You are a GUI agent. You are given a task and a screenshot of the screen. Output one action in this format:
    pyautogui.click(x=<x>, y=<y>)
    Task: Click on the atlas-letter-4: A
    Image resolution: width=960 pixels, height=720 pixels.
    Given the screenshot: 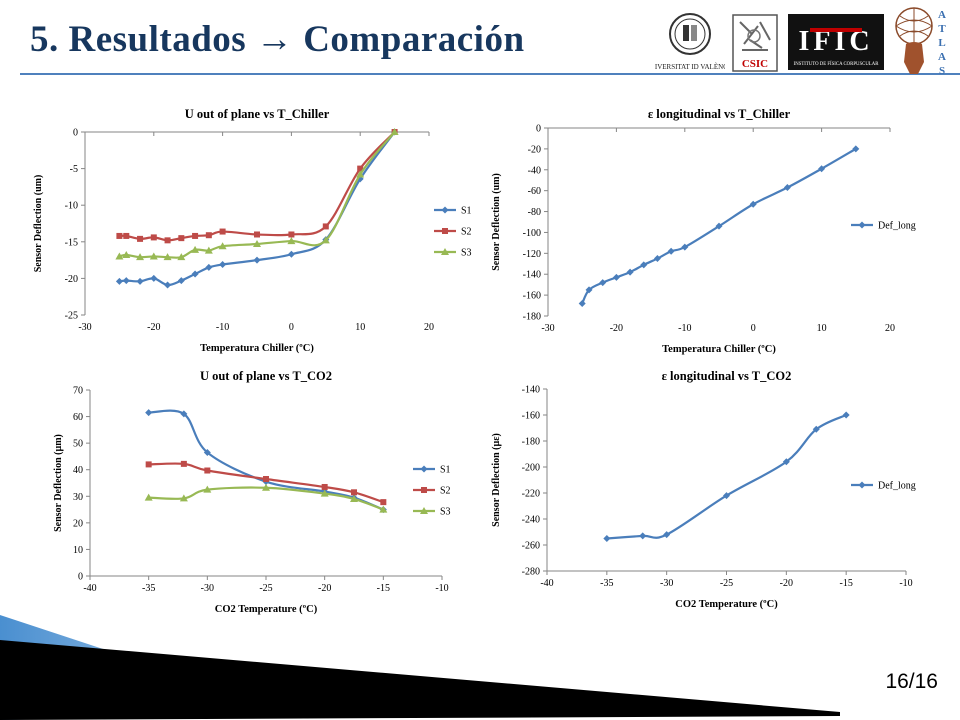 What is the action you would take?
    pyautogui.click(x=942, y=57)
    